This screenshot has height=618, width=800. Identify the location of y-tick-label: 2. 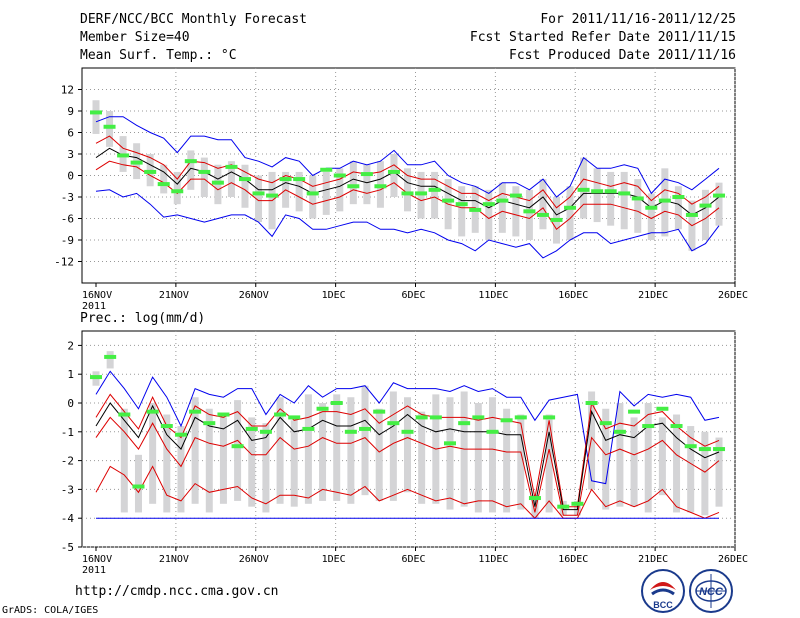
(70, 345).